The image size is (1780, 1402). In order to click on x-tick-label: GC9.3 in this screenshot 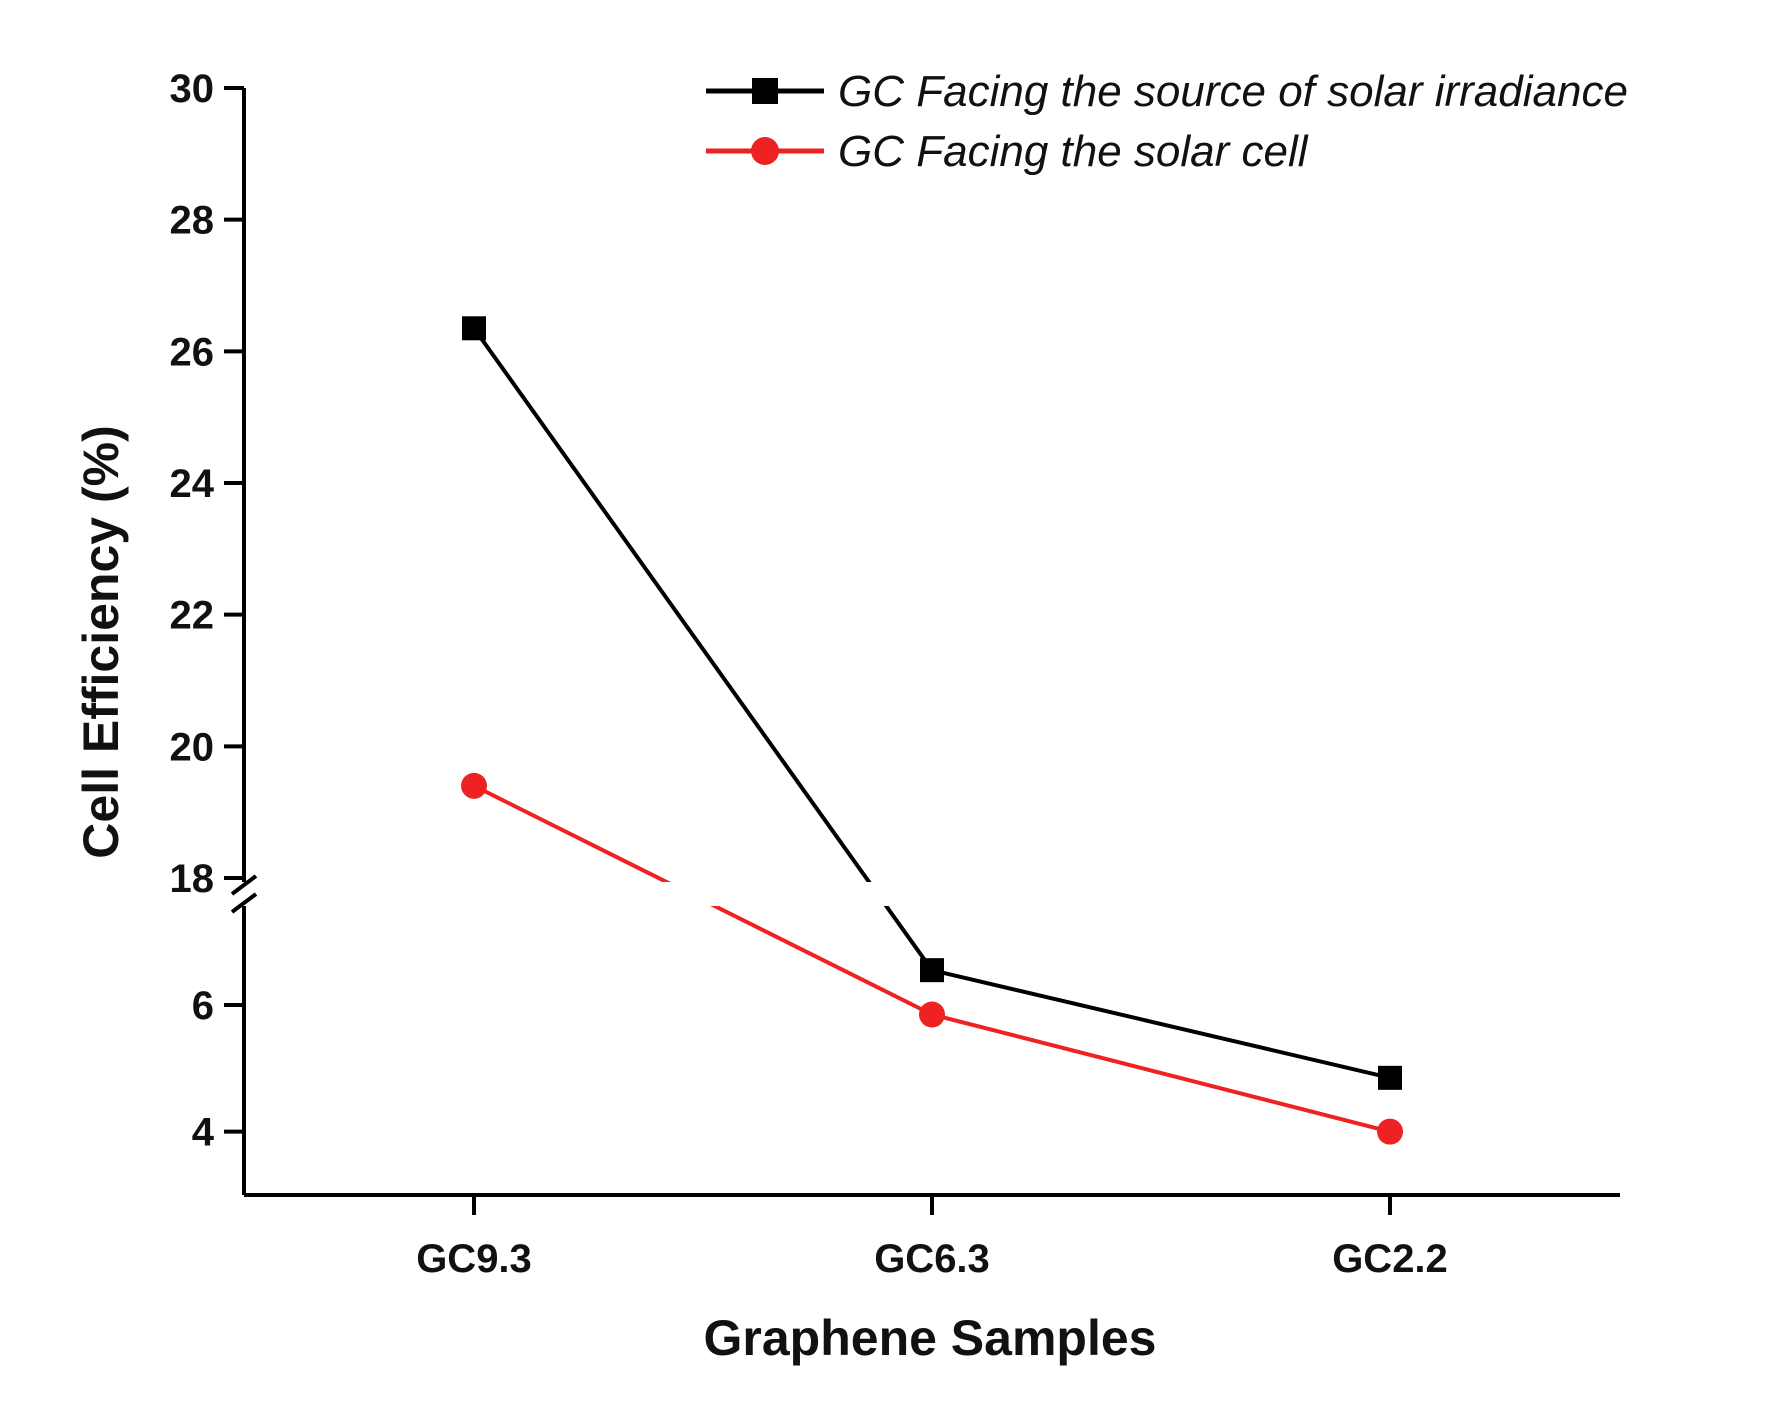, I will do `click(474, 1259)`.